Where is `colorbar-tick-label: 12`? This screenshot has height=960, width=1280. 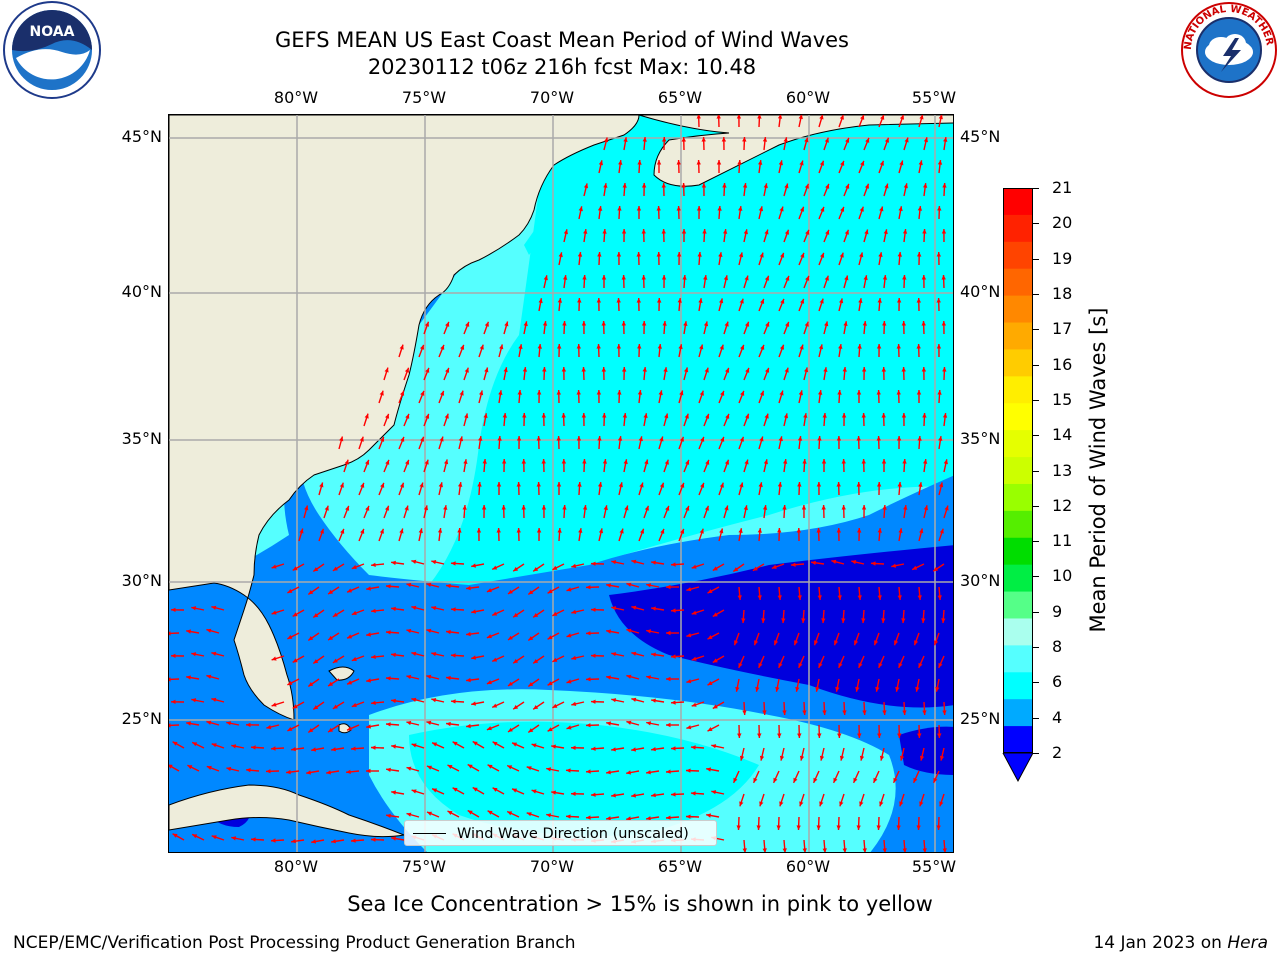
colorbar-tick-label: 12 is located at coordinates (1062, 505).